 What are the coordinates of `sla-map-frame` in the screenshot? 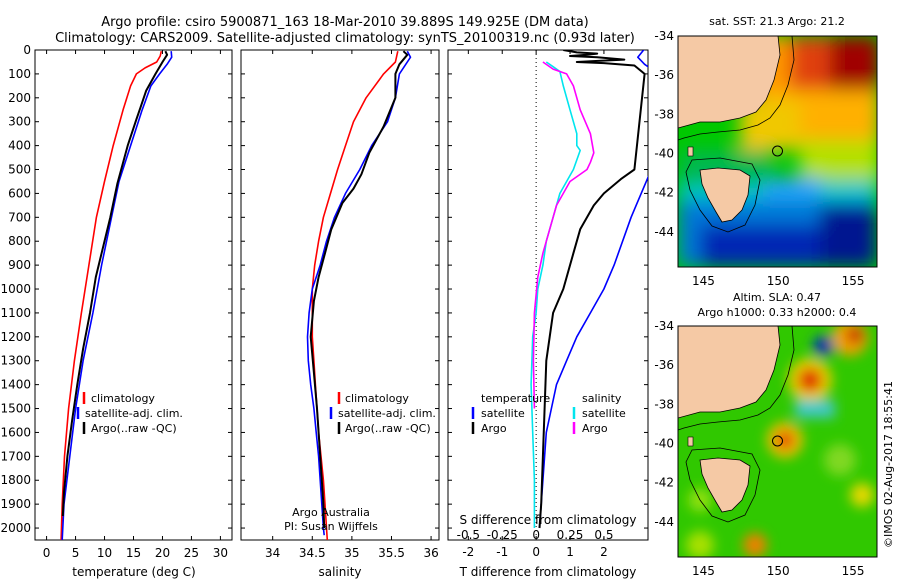 It's located at (777, 441).